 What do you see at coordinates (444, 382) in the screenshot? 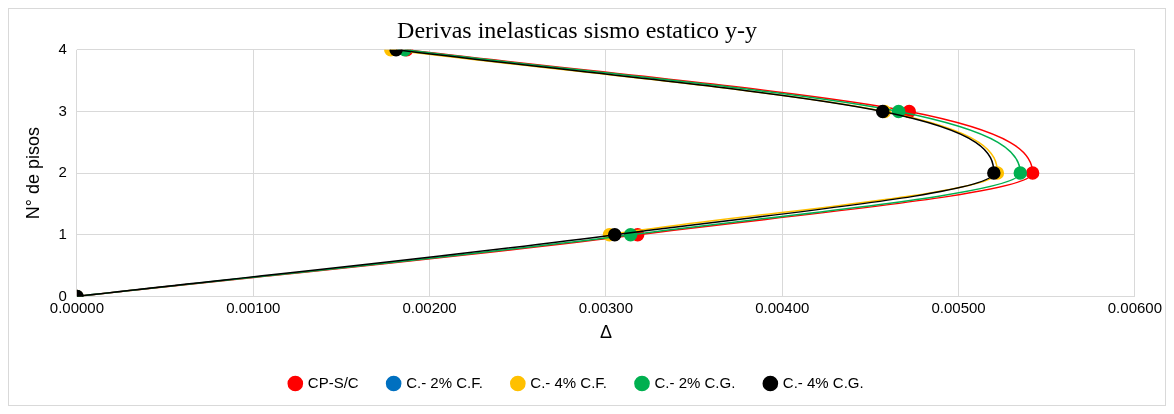
I see `legend-label: C.- 2% C.F.` at bounding box center [444, 382].